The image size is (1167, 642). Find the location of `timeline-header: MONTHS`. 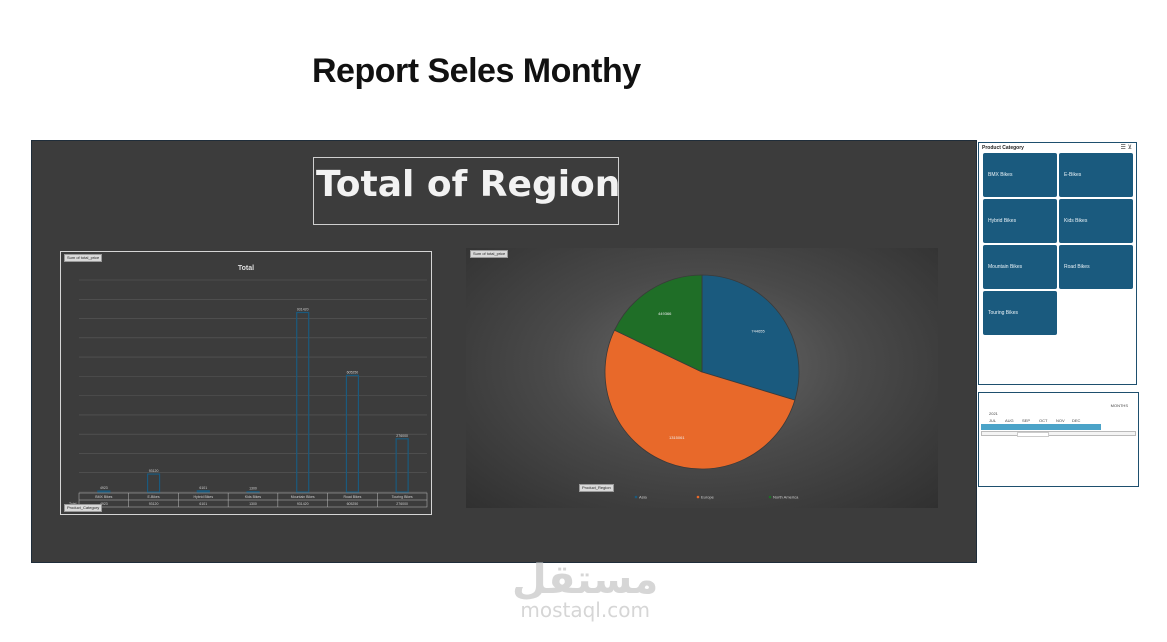

timeline-header: MONTHS is located at coordinates (1119, 405).